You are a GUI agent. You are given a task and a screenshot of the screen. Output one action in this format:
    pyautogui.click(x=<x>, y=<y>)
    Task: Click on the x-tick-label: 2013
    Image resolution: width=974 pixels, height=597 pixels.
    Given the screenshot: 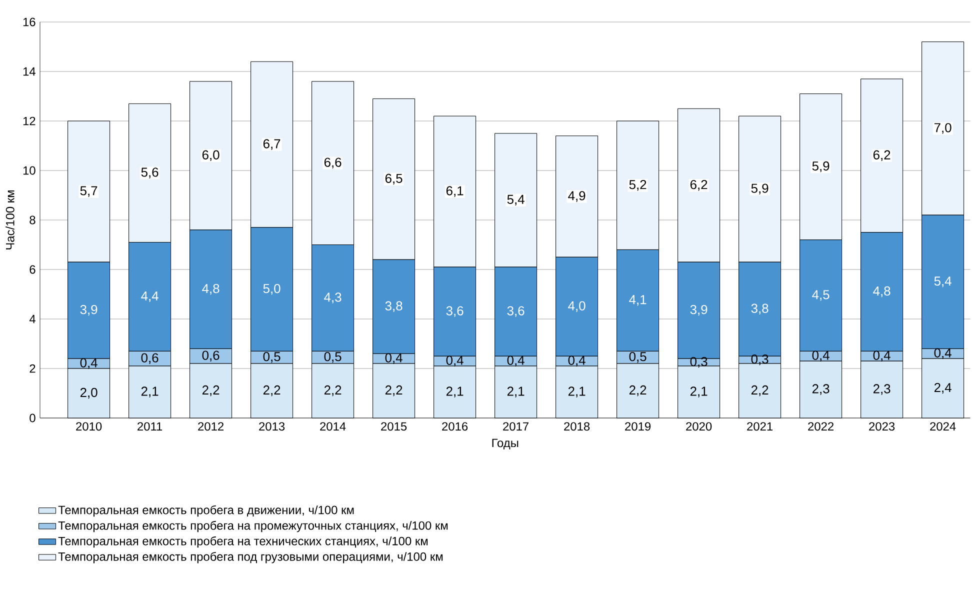 What is the action you would take?
    pyautogui.click(x=272, y=426)
    